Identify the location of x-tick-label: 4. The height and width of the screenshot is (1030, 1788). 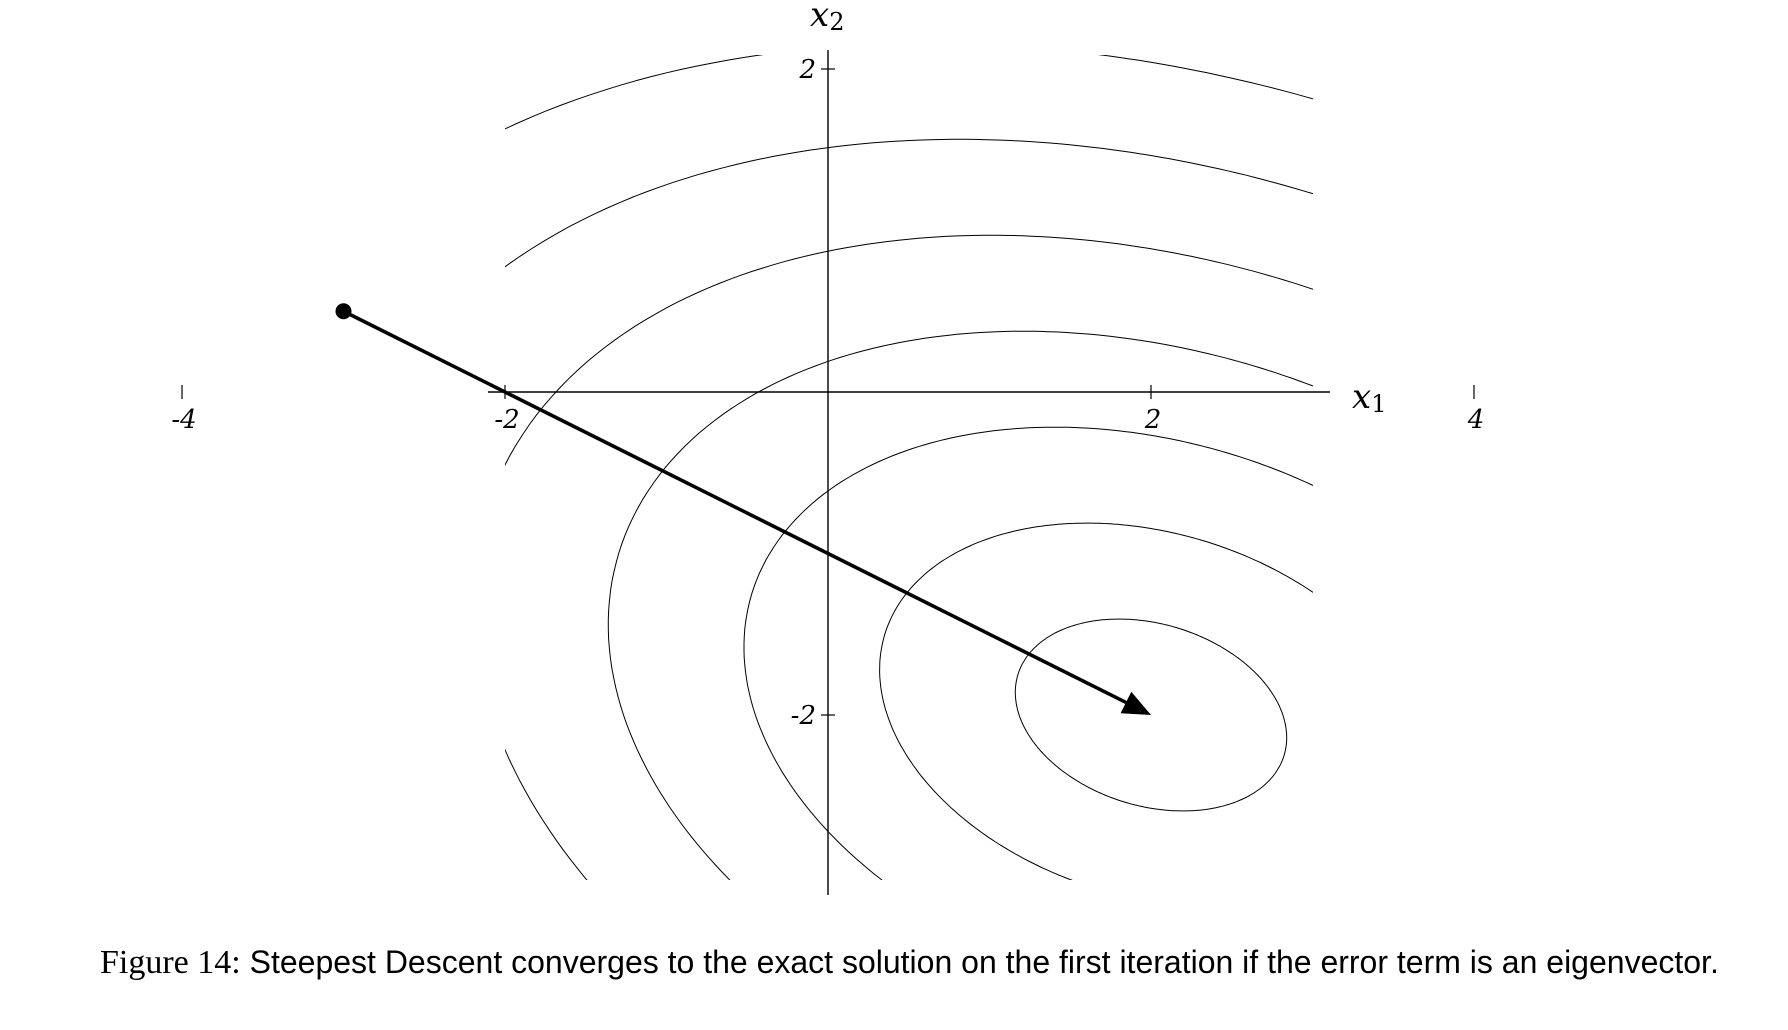
(1476, 420).